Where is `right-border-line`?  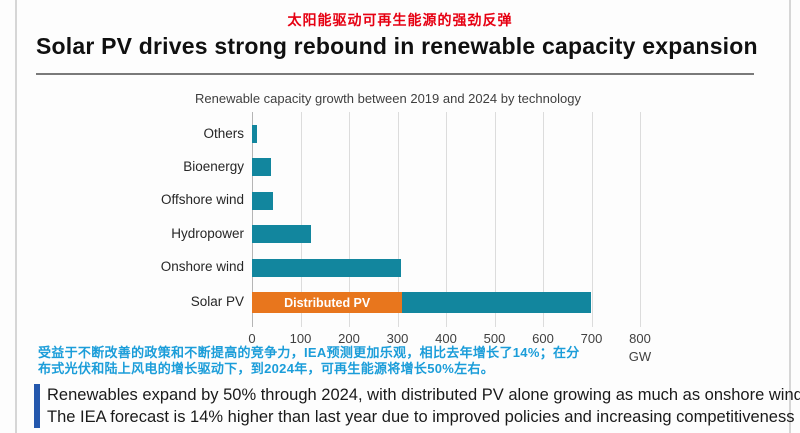 right-border-line is located at coordinates (790, 216).